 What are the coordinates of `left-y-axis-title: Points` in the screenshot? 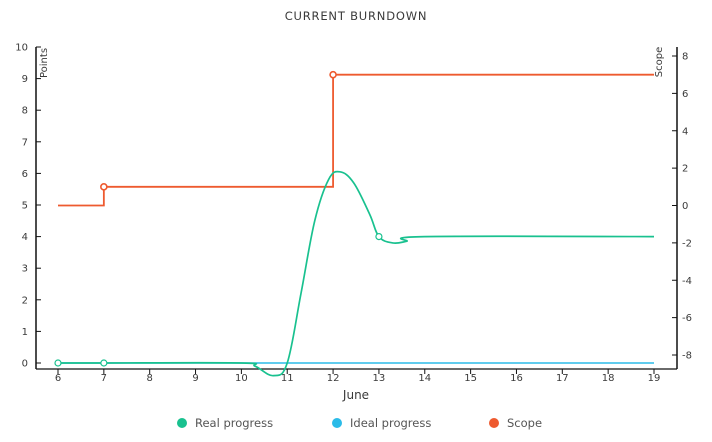 It's located at (44, 63).